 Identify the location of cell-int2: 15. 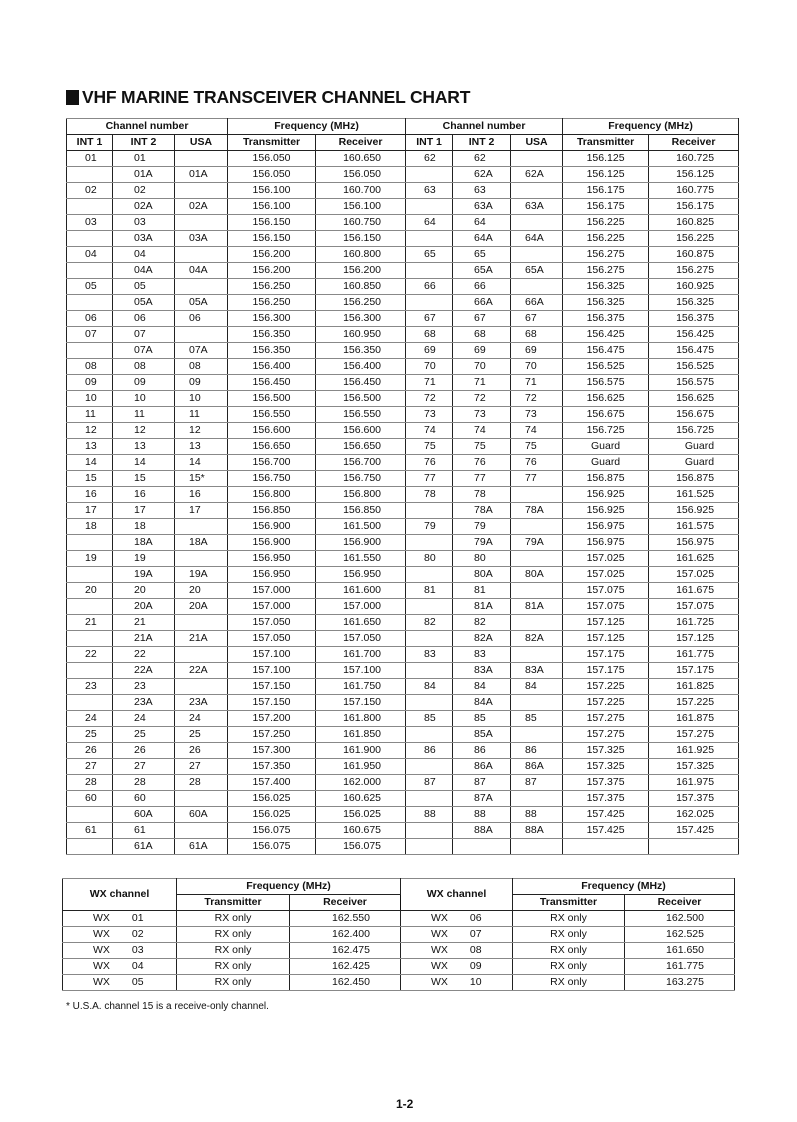
(143, 478).